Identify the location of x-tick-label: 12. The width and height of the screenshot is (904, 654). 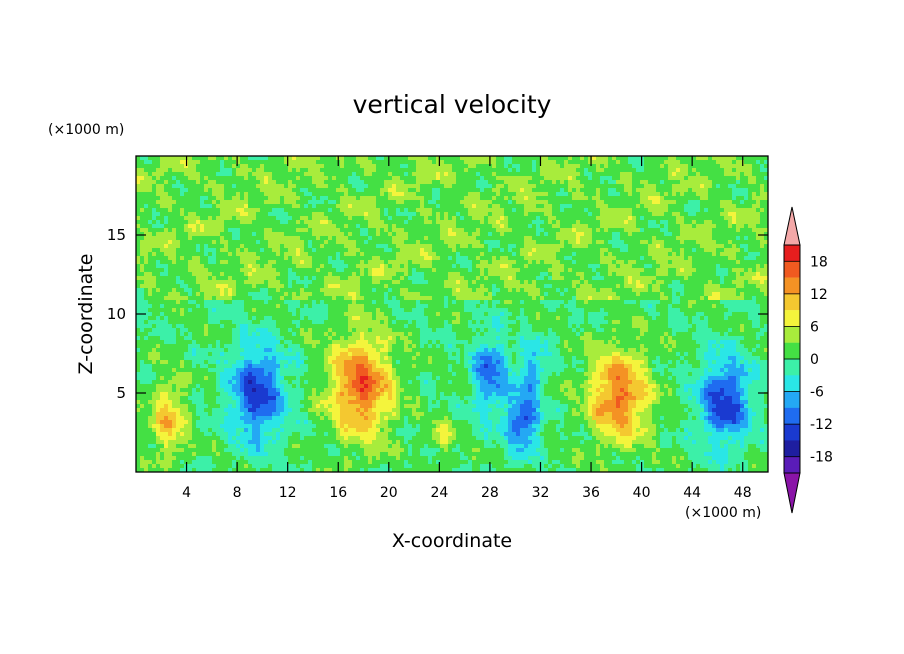
(288, 493).